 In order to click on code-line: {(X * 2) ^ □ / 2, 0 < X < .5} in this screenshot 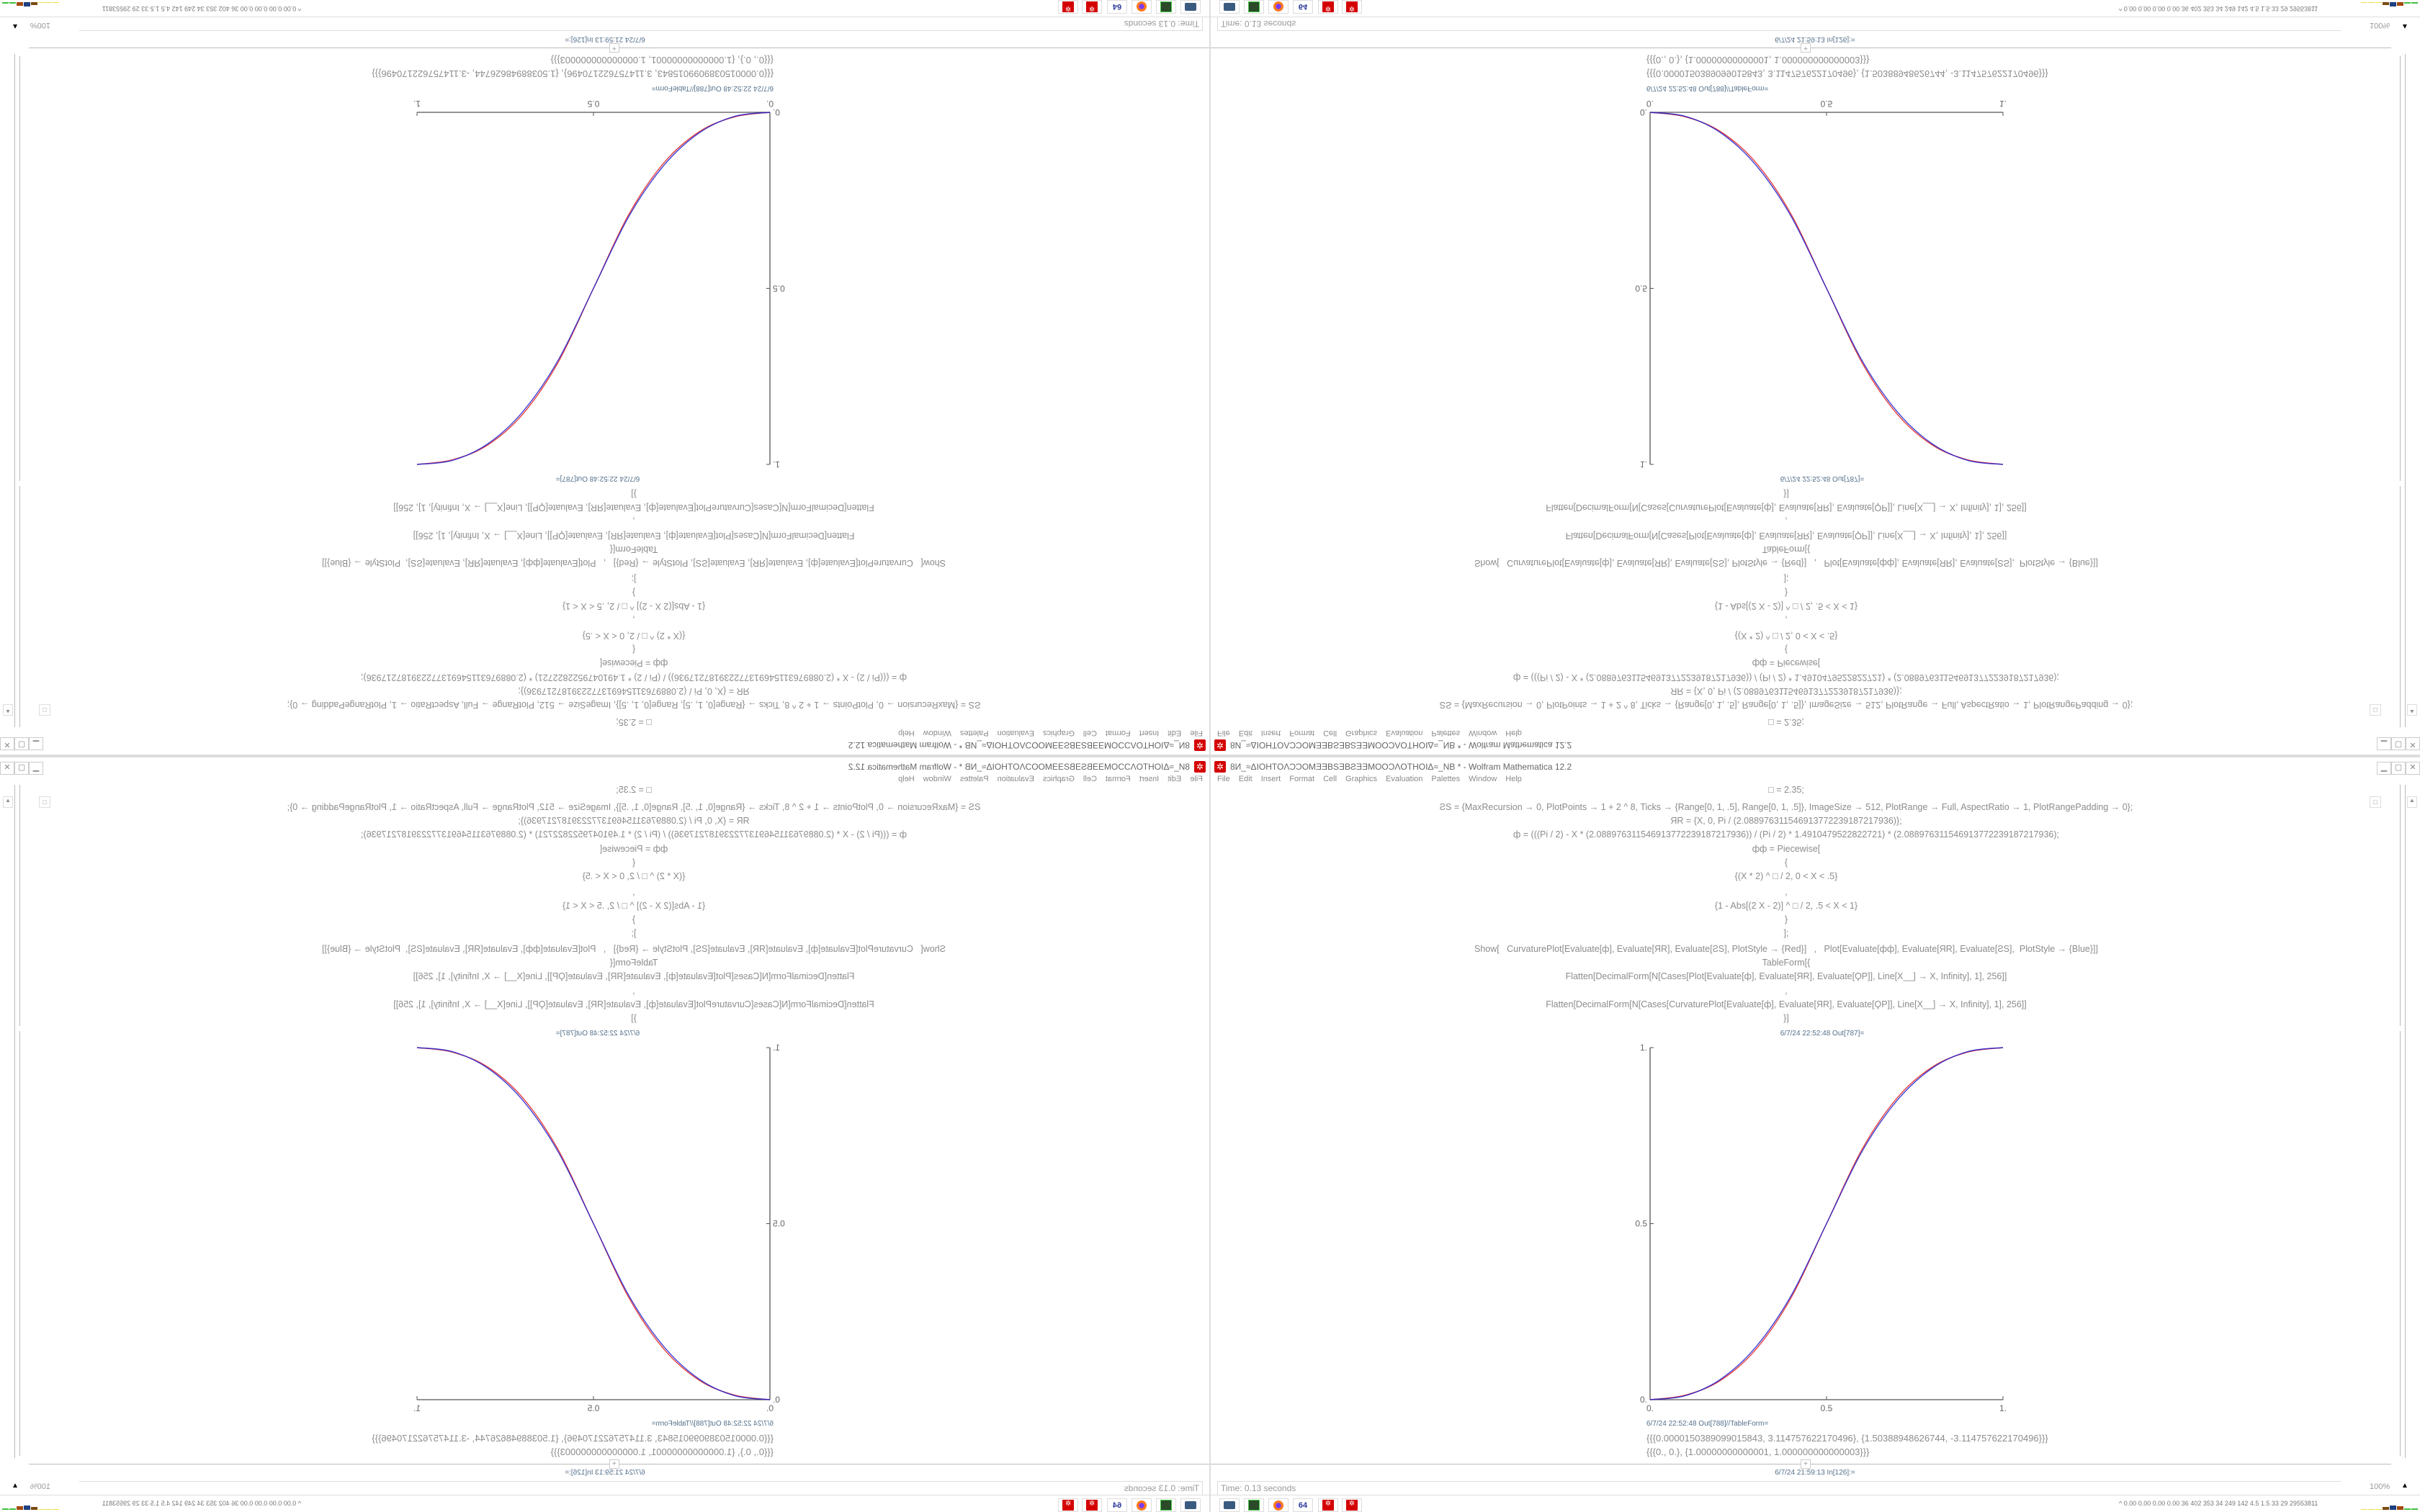, I will do `click(634, 636)`.